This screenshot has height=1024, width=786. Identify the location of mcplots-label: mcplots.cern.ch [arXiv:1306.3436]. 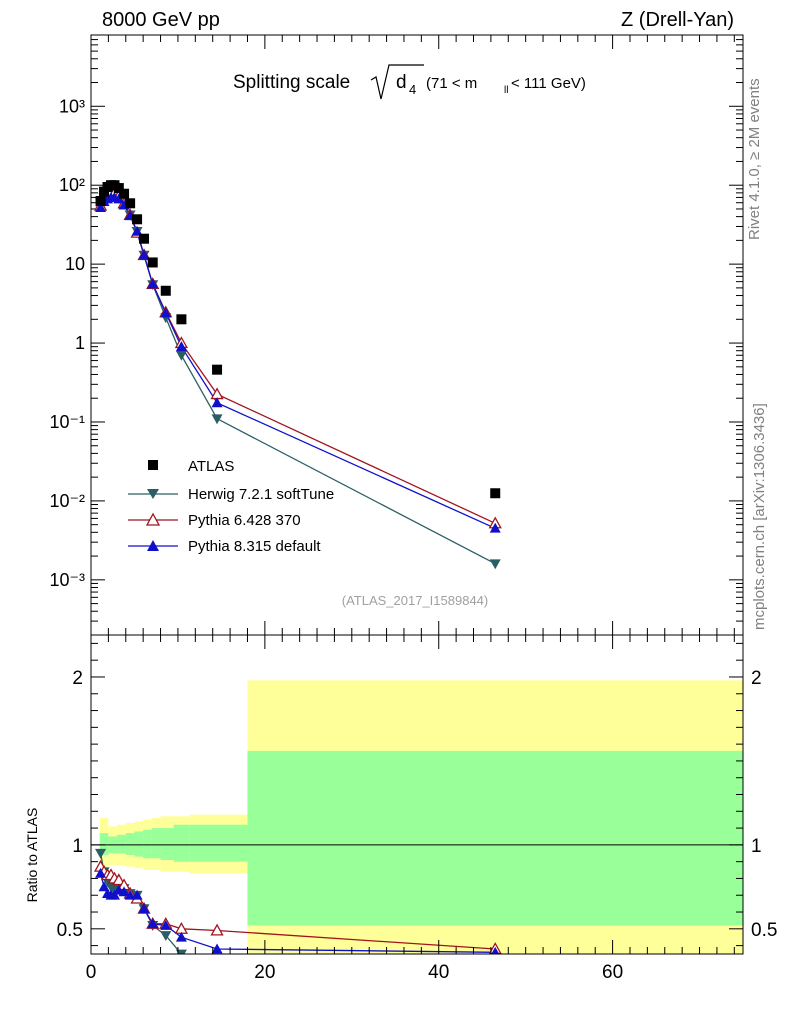
(759, 516).